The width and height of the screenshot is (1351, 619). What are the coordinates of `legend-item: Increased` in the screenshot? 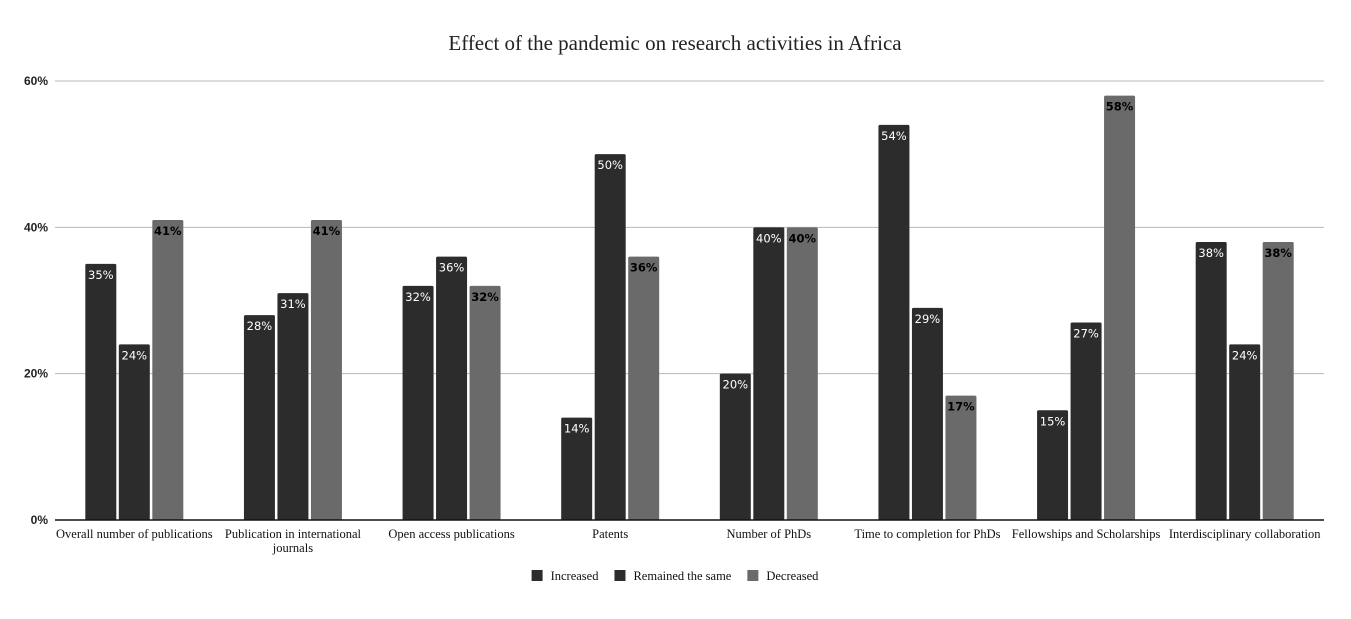 It's located at (565, 576).